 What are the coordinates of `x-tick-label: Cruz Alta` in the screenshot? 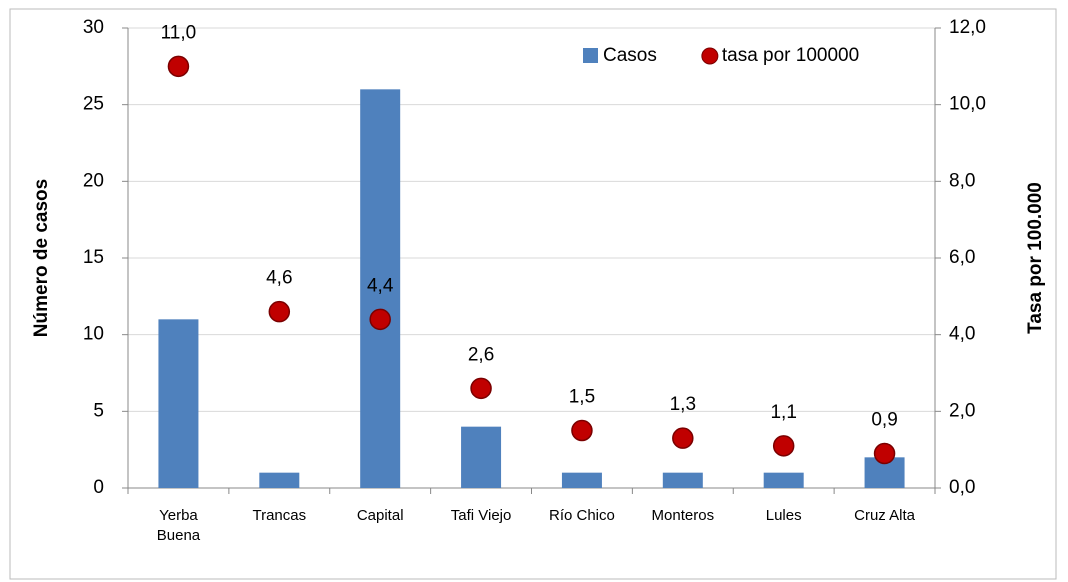 It's located at (884, 515).